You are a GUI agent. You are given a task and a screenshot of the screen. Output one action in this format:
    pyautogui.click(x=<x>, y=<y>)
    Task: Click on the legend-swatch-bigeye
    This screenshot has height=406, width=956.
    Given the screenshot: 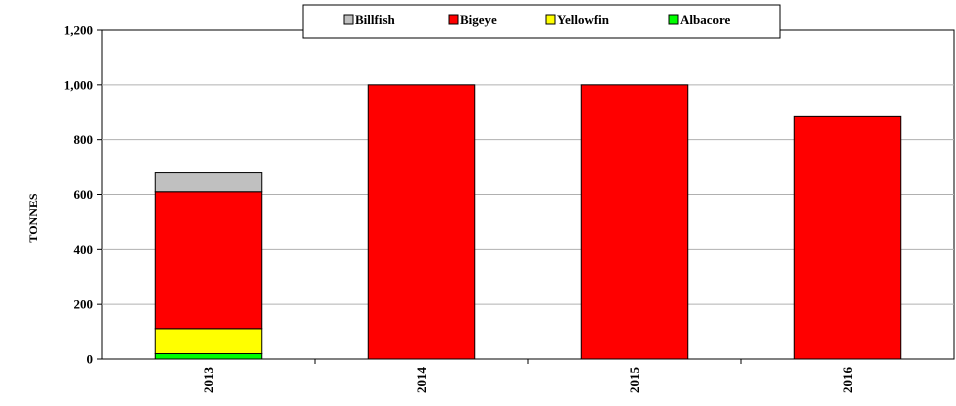 What is the action you would take?
    pyautogui.click(x=453, y=19)
    